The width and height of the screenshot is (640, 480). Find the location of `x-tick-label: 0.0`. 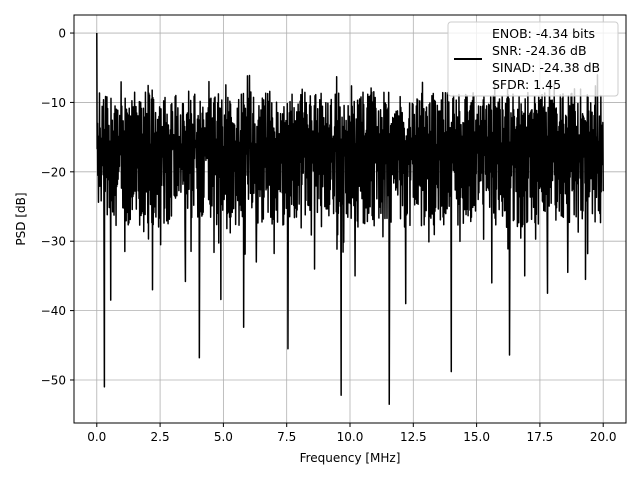

x-tick-label: 0.0 is located at coordinates (96, 437).